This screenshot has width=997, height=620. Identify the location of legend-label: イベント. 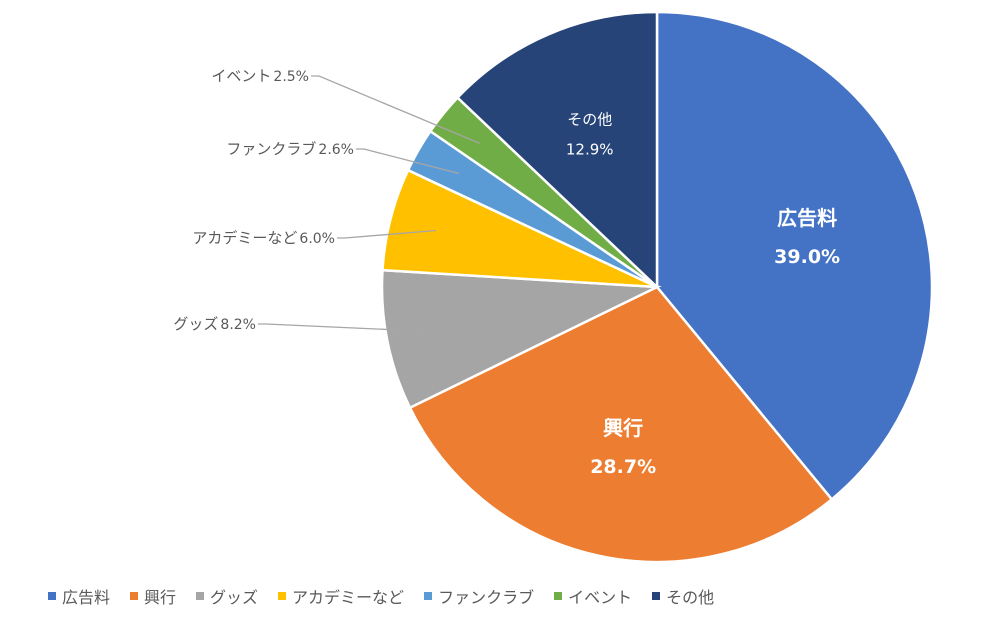
(600, 597).